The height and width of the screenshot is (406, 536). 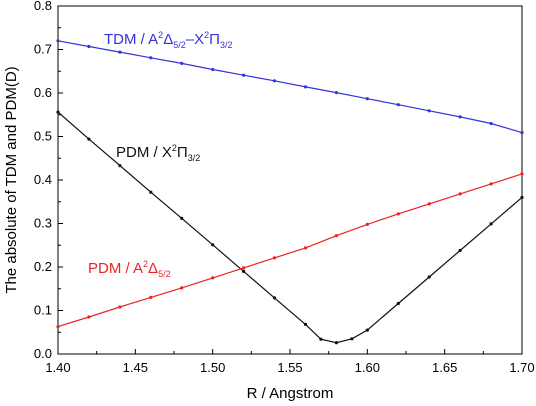 I want to click on x-tick-label: 1.45, so click(x=135, y=367).